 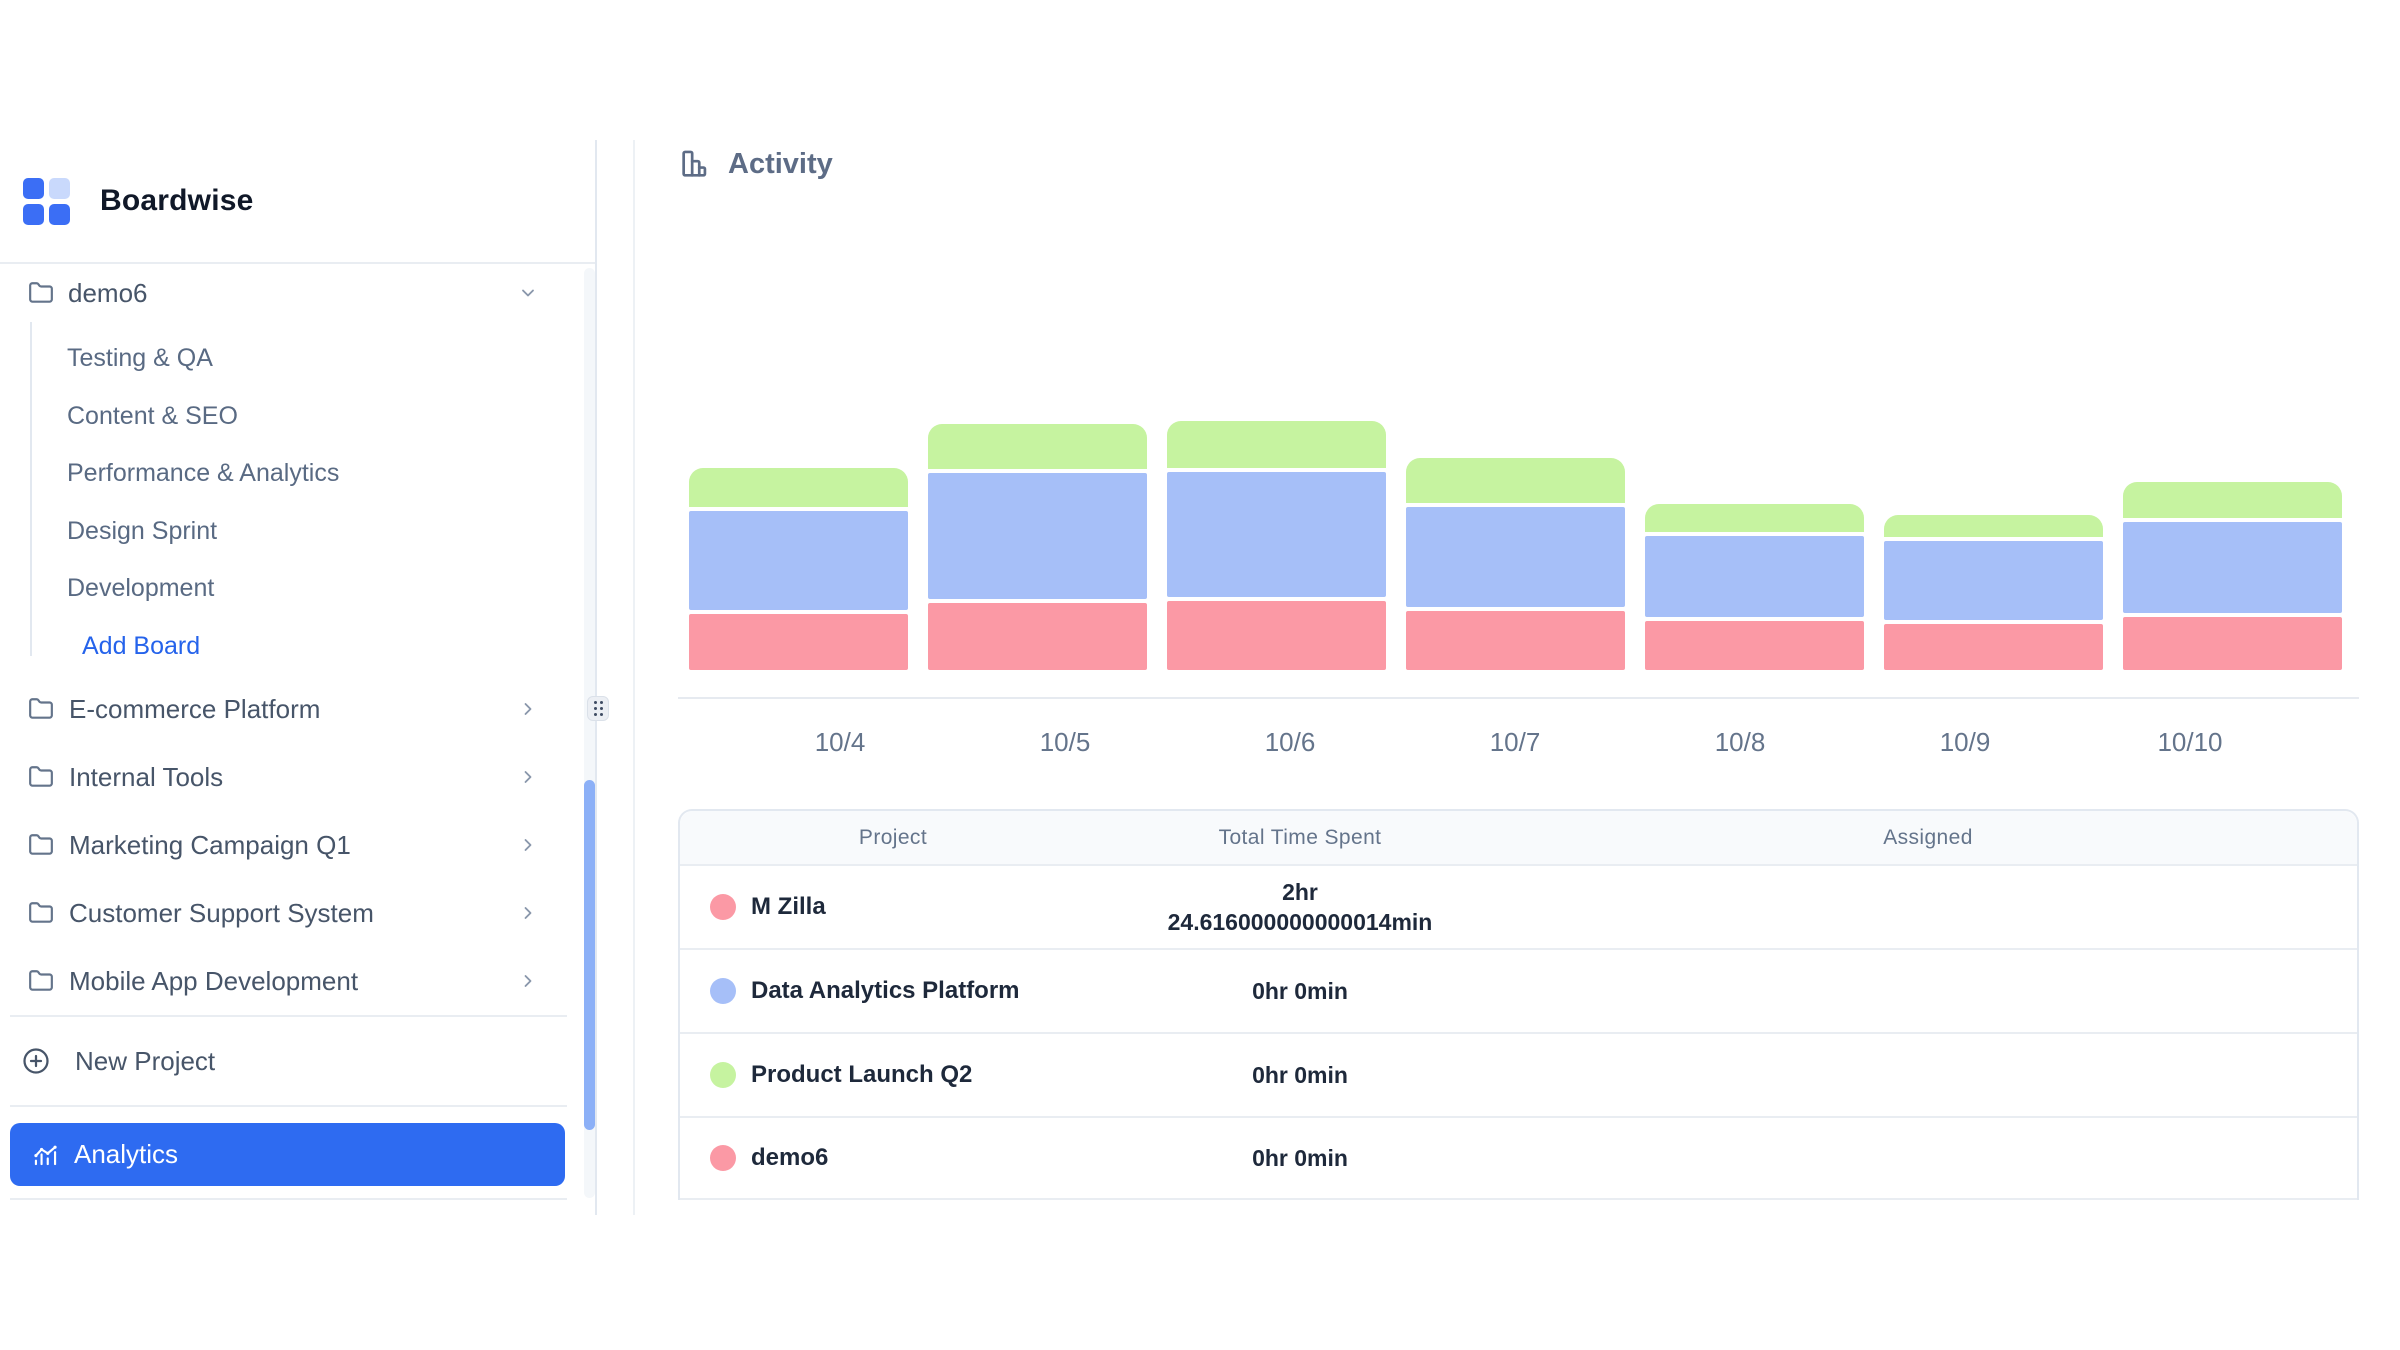 I want to click on x-axis-line, so click(x=1518, y=698).